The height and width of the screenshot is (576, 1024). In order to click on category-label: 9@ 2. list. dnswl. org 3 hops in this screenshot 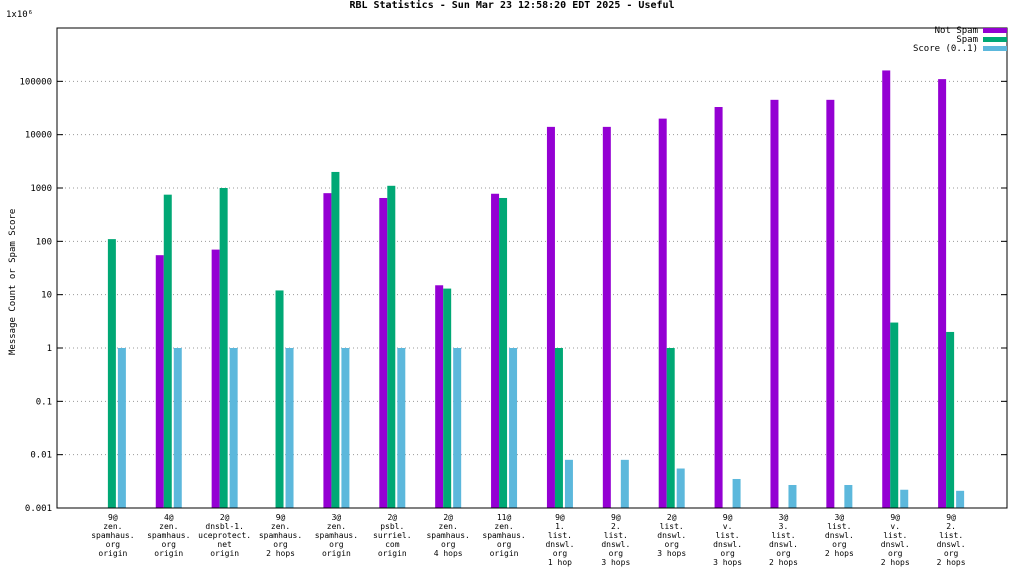, I will do `click(615, 540)`.